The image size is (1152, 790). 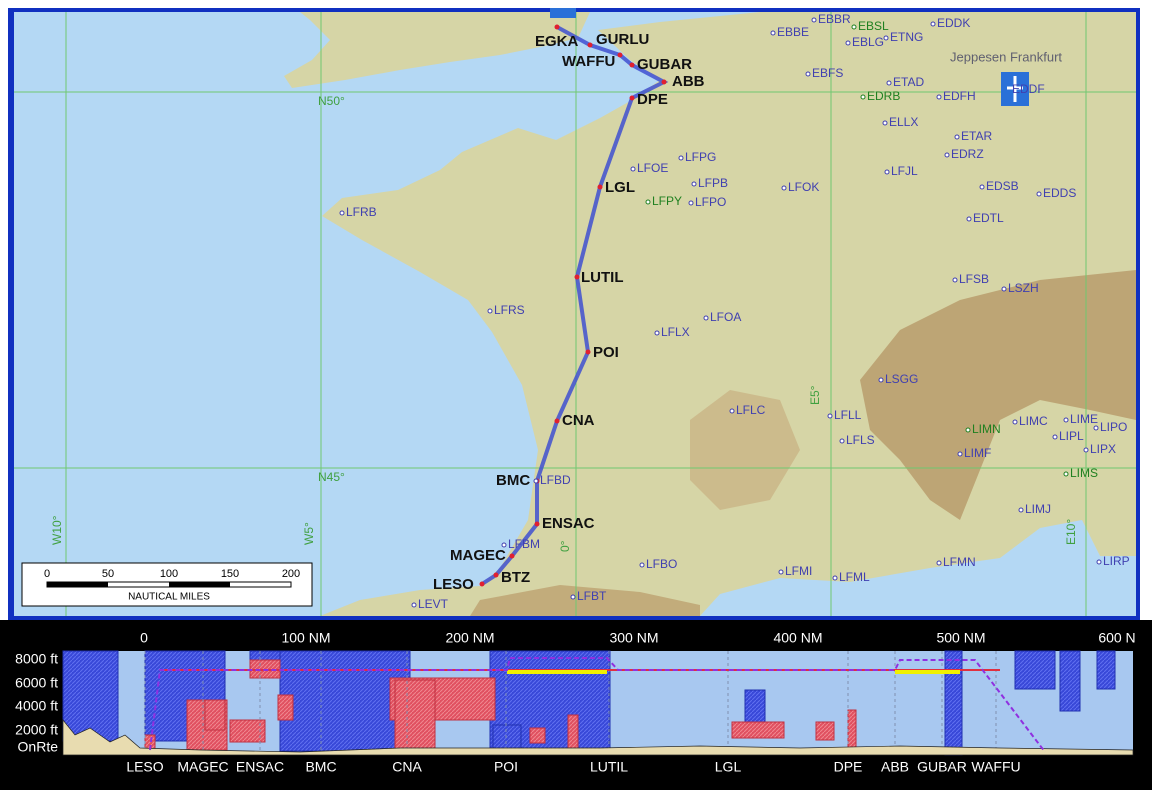 I want to click on pyrenees, so click(x=585, y=600).